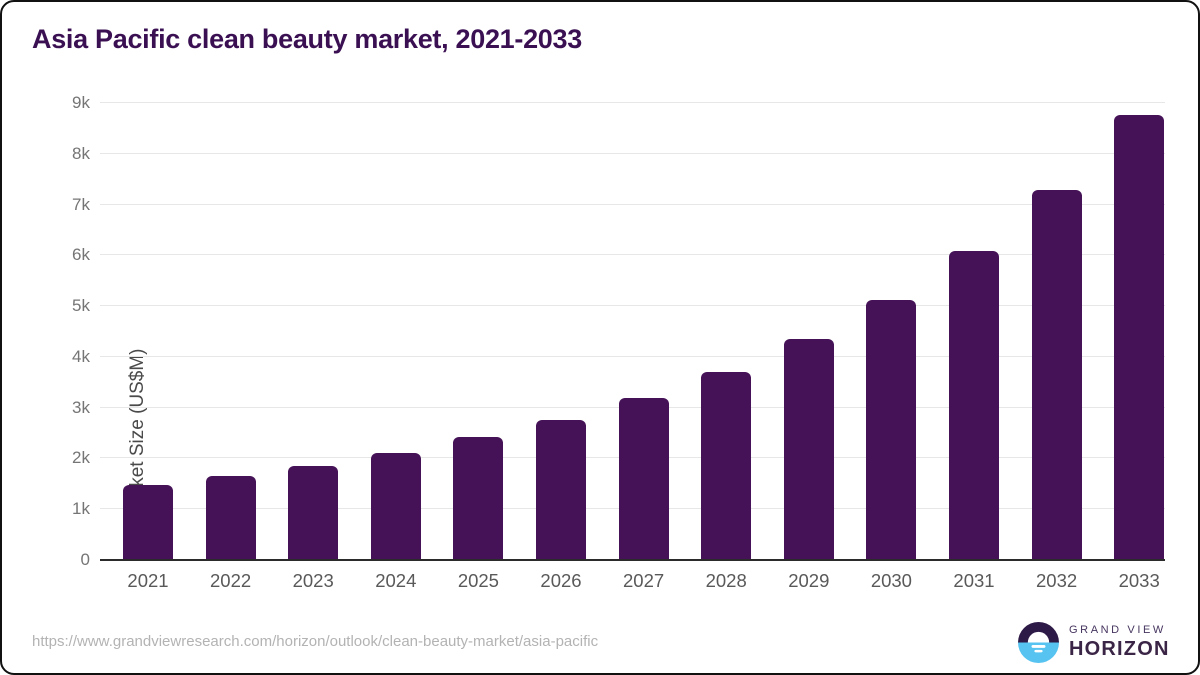  Describe the element at coordinates (1139, 337) in the screenshot. I see `bar-2033` at that location.